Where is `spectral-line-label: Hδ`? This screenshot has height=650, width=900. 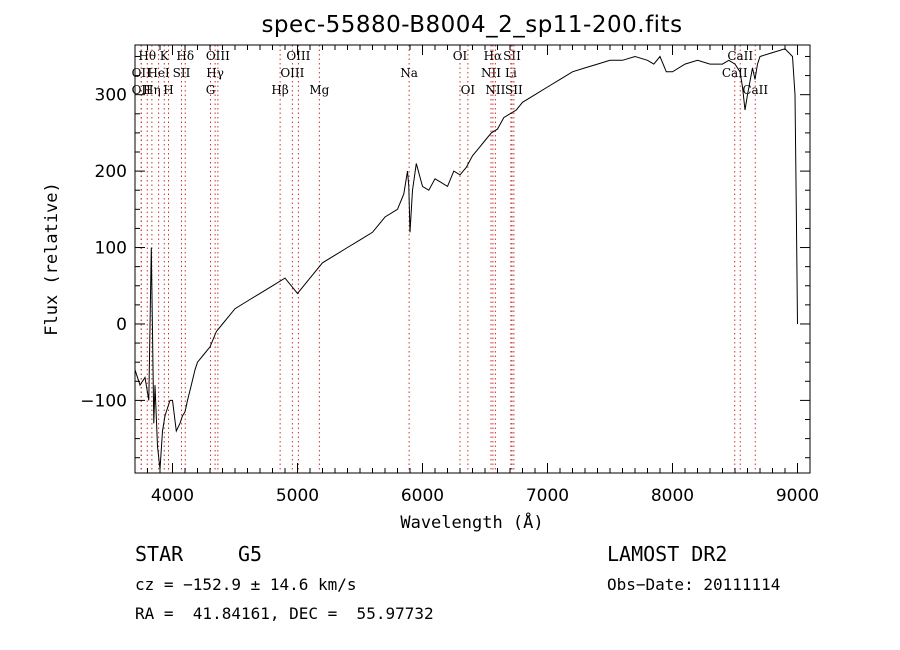 spectral-line-label: Hδ is located at coordinates (185, 56).